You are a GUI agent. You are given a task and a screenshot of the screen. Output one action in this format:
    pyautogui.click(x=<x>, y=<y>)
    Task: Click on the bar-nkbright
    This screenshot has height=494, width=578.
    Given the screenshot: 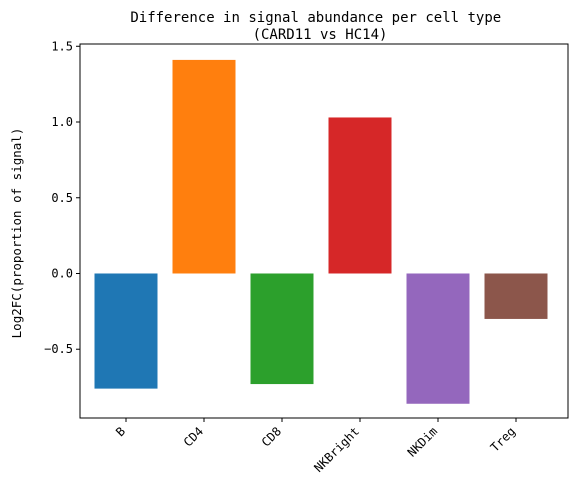 What is the action you would take?
    pyautogui.click(x=360, y=195)
    